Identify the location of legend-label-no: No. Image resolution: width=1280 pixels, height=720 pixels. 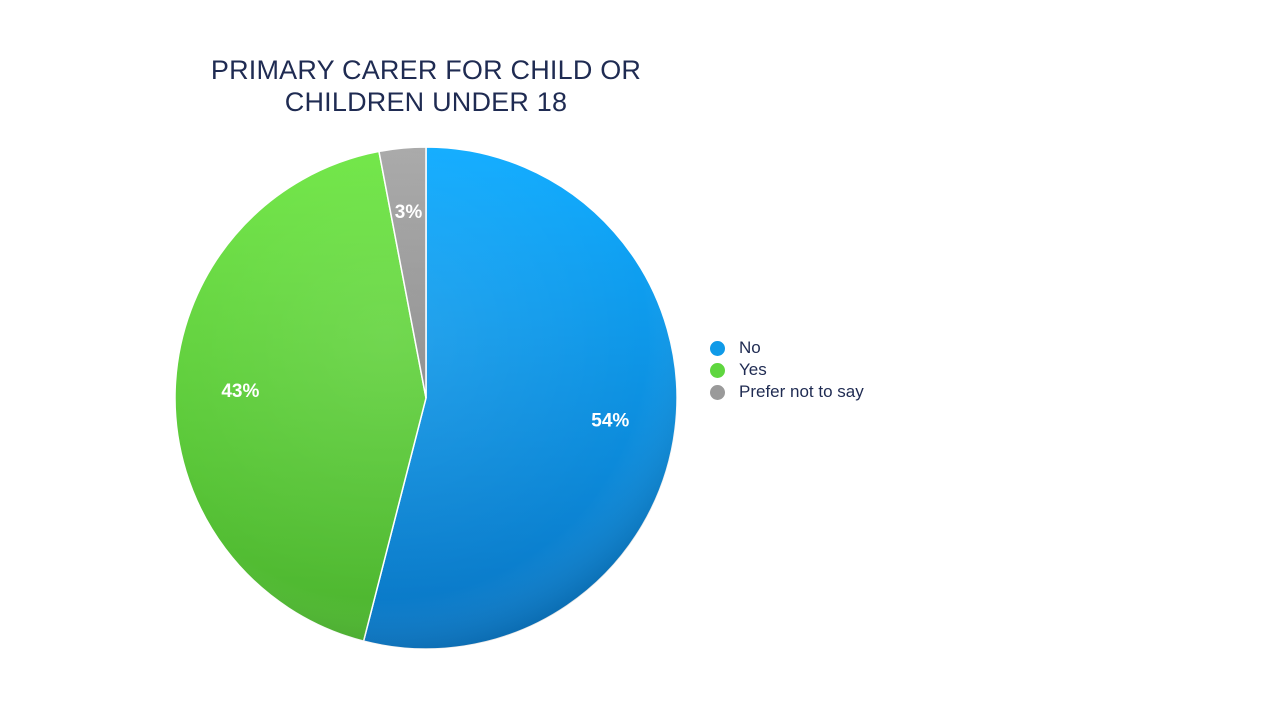
(750, 347).